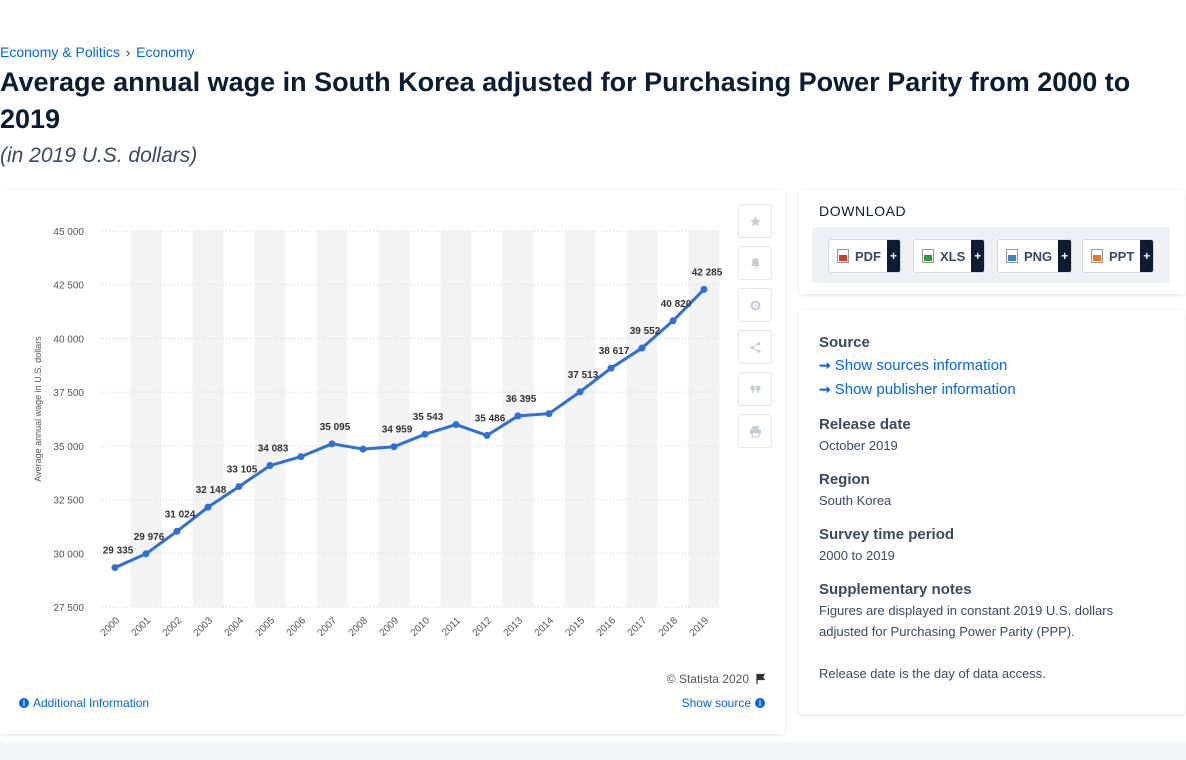  I want to click on print-button, so click(755, 431).